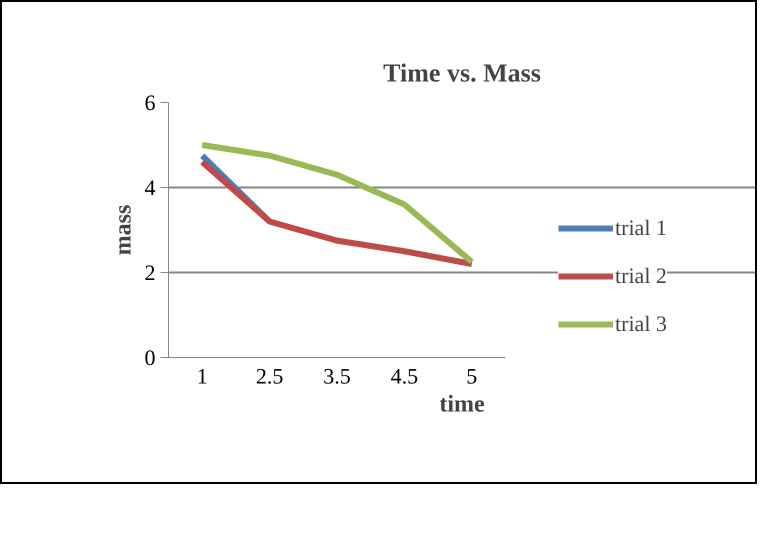 Image resolution: width=768 pixels, height=558 pixels. Describe the element at coordinates (462, 405) in the screenshot. I see `x-axis-title: time` at that location.